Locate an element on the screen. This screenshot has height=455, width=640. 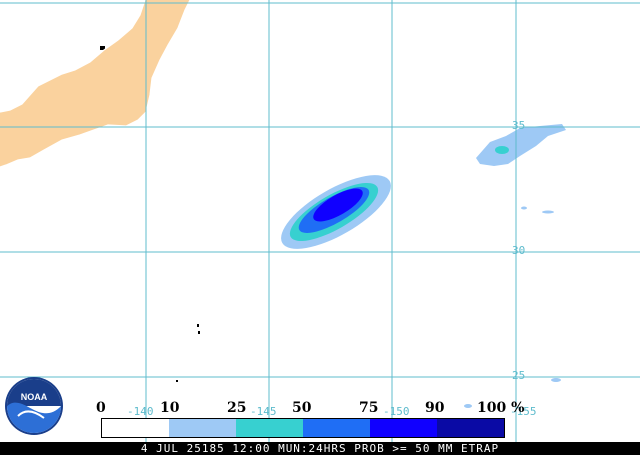
latitude-label-30: 30 is located at coordinates (519, 250).